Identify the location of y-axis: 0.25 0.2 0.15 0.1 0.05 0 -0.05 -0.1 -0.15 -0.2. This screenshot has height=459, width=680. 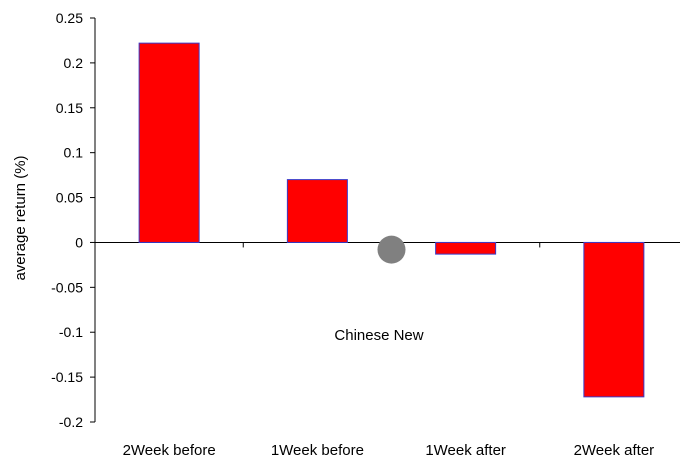
(73, 220).